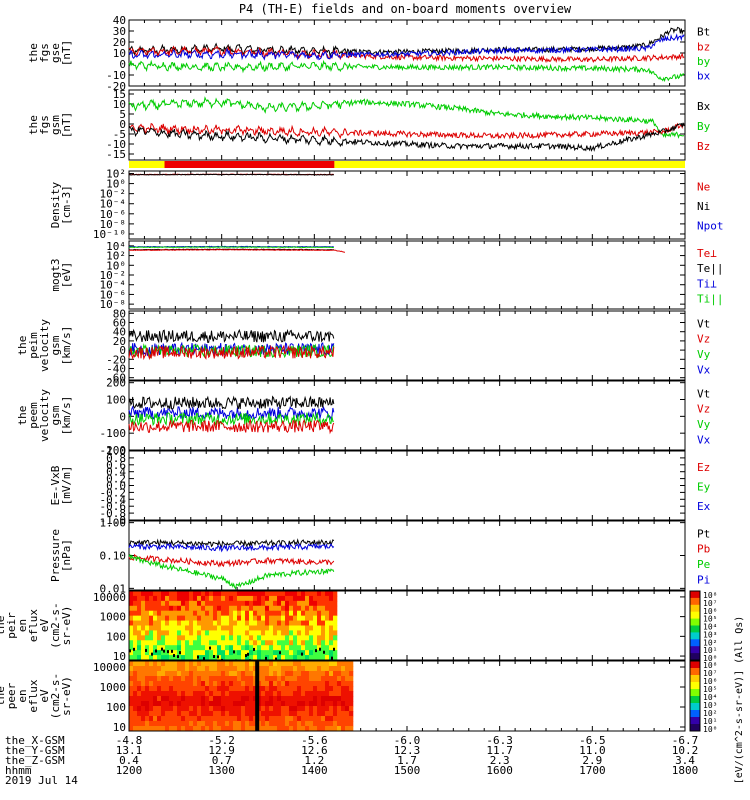  Describe the element at coordinates (407, 205) in the screenshot. I see `panel-frame-density` at that location.